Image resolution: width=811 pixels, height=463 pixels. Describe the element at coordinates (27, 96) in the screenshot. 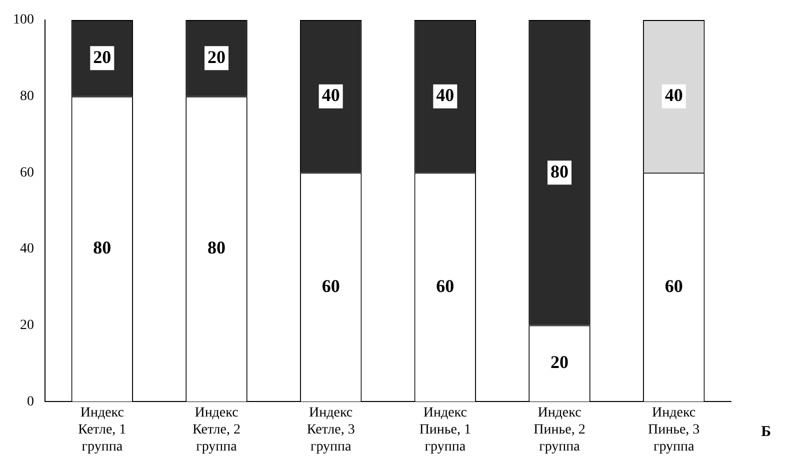

I see `y-tick-label: 80` at that location.